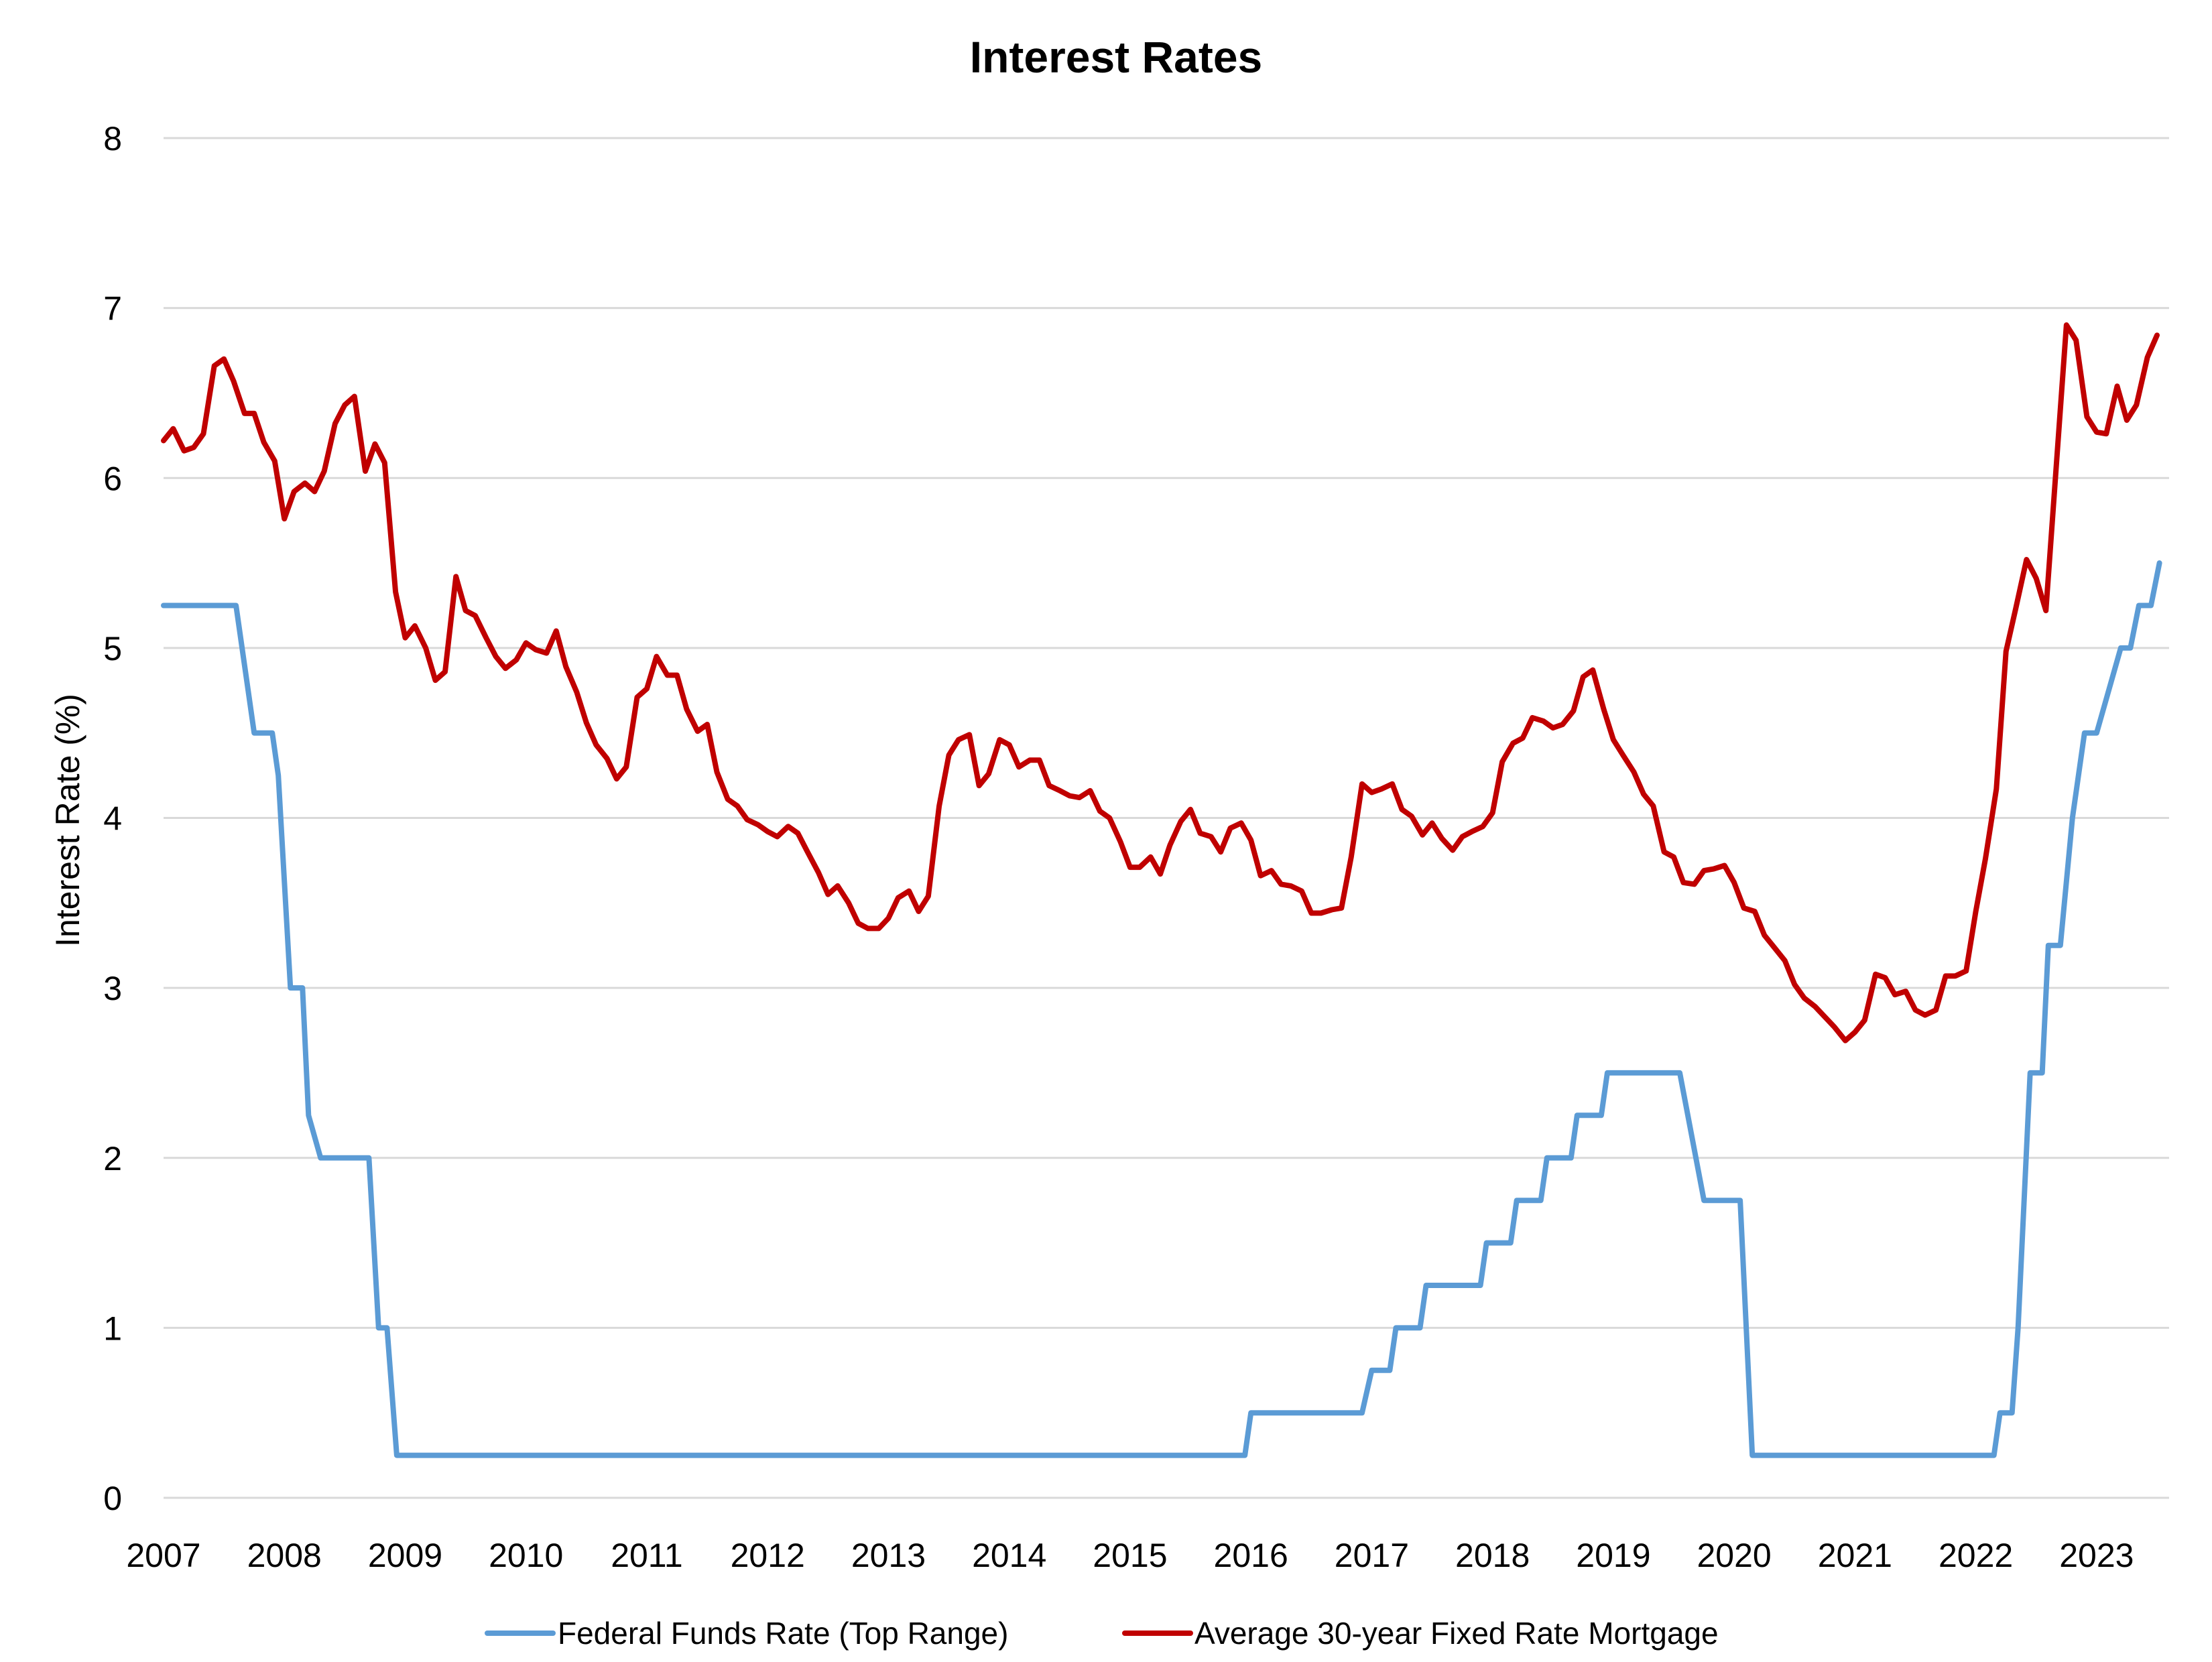 The height and width of the screenshot is (1662, 2212). What do you see at coordinates (1976, 1555) in the screenshot?
I see `x-tick-label: 2022` at bounding box center [1976, 1555].